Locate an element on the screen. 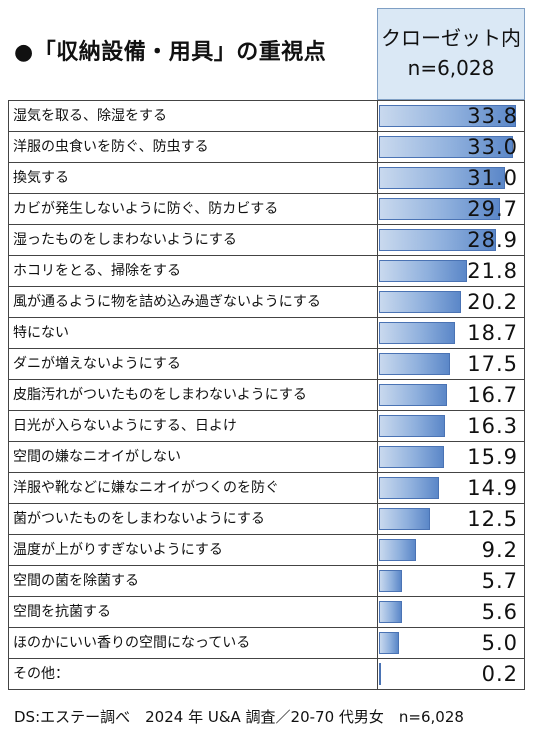 The width and height of the screenshot is (536, 732). category-label: 空間の嫌なニオイがしない is located at coordinates (193, 457).